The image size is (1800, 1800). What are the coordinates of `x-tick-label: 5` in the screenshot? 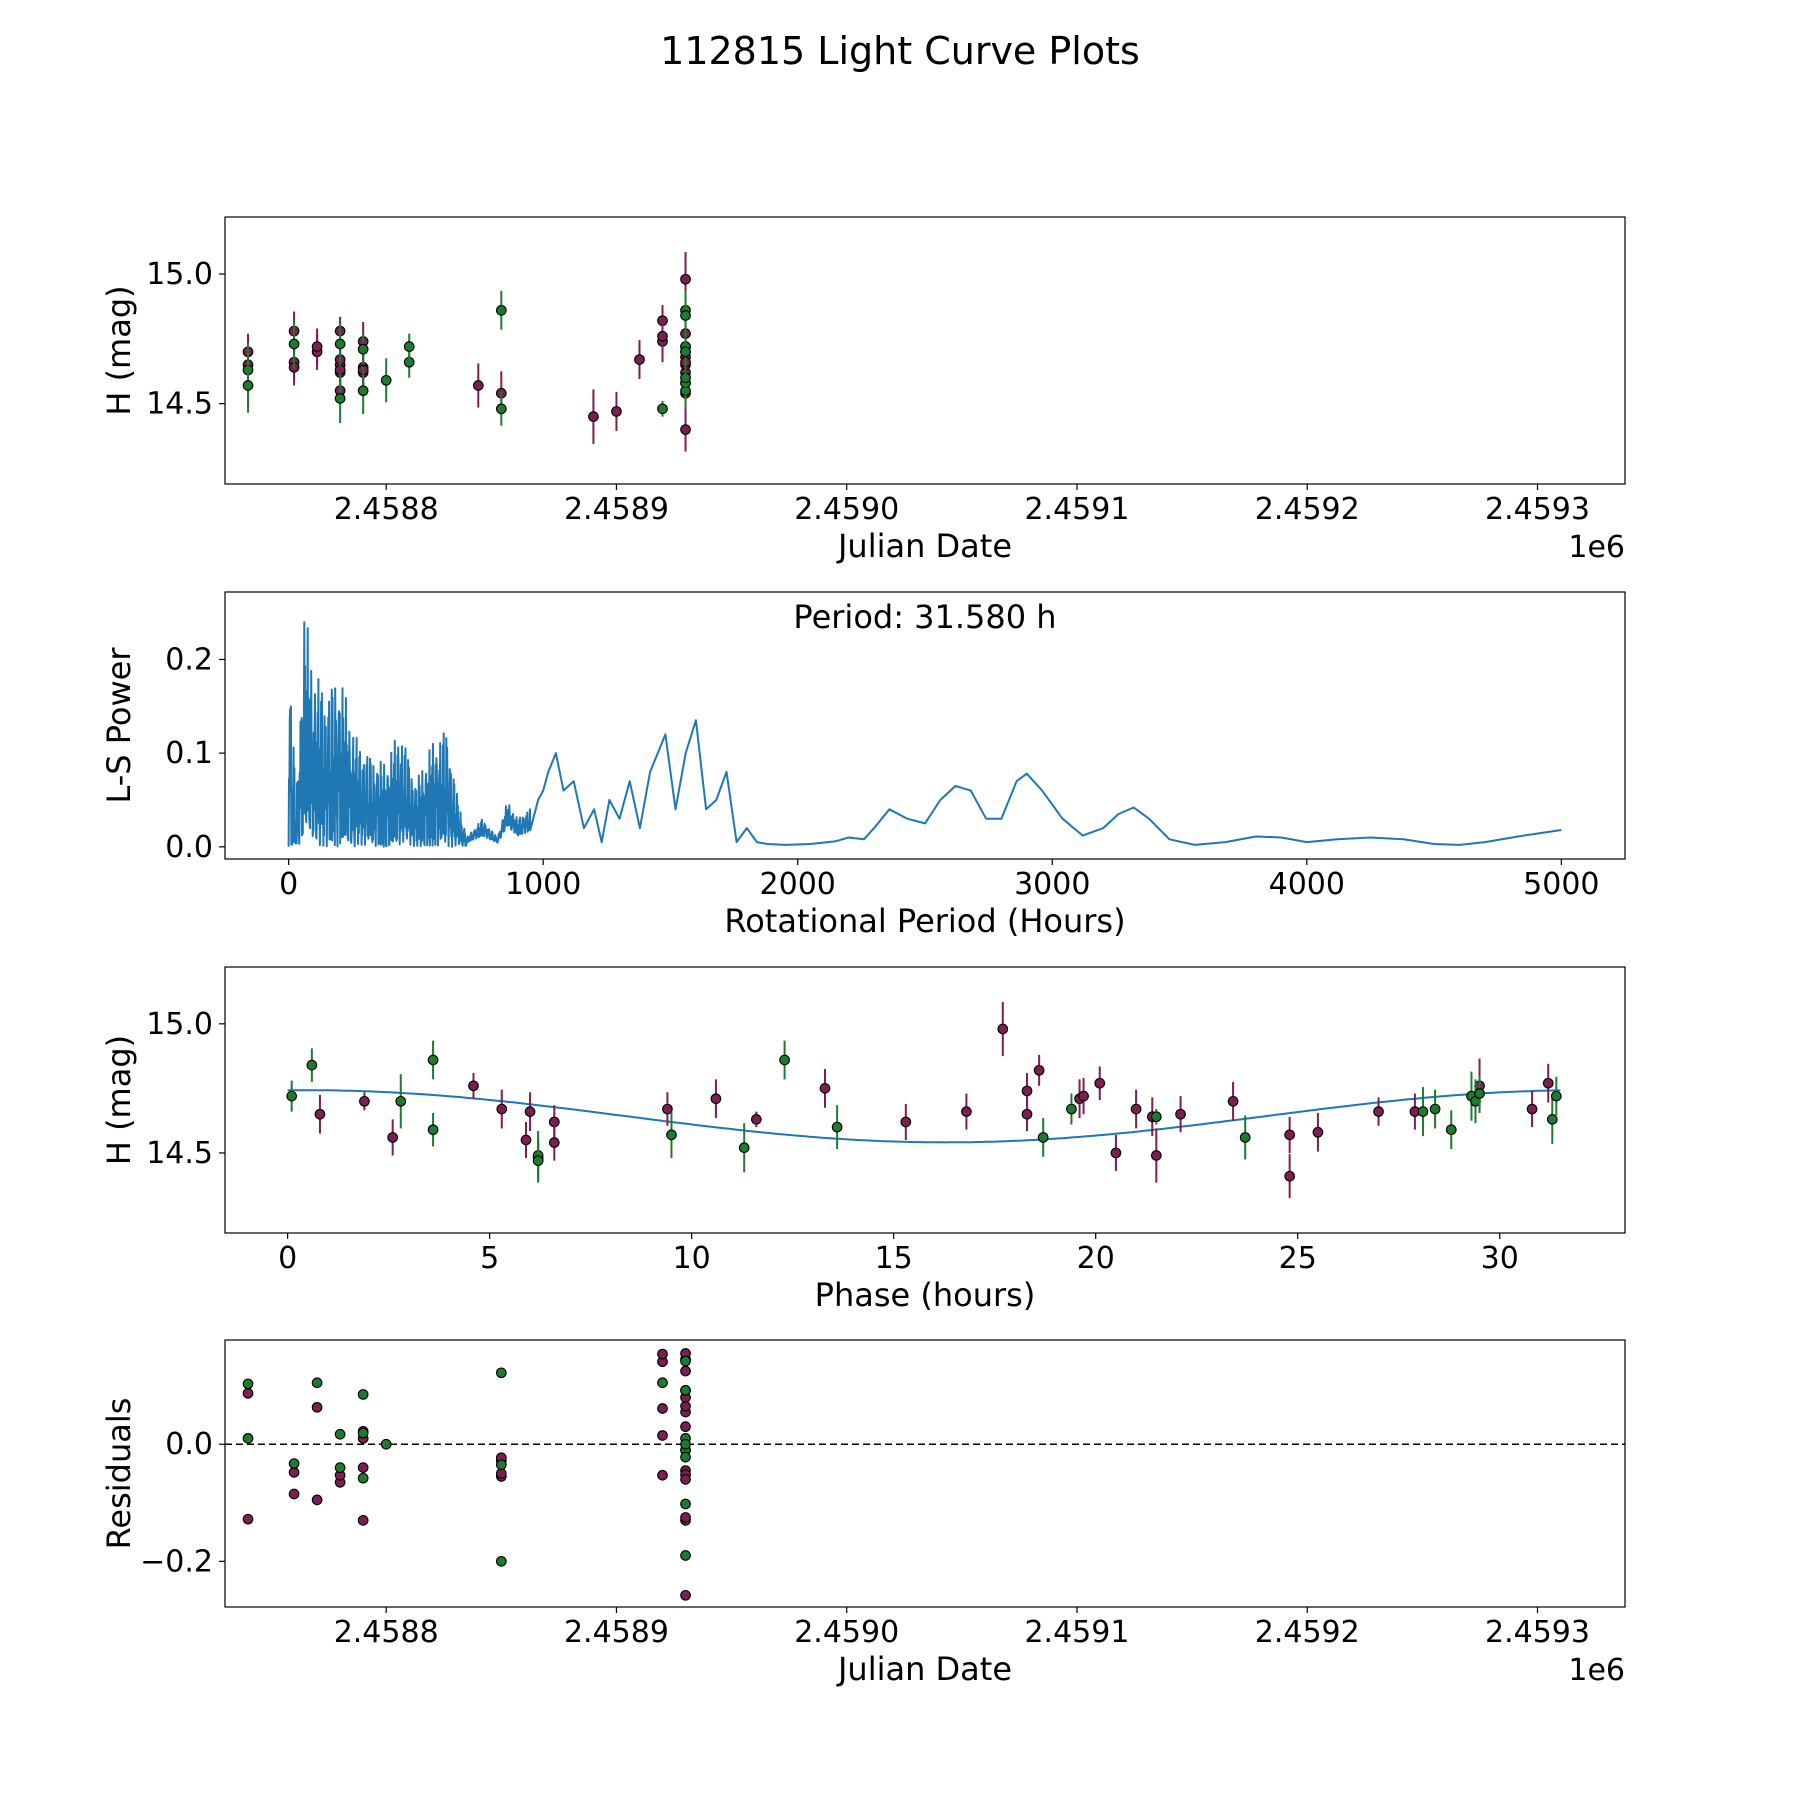 It's located at (489, 1258).